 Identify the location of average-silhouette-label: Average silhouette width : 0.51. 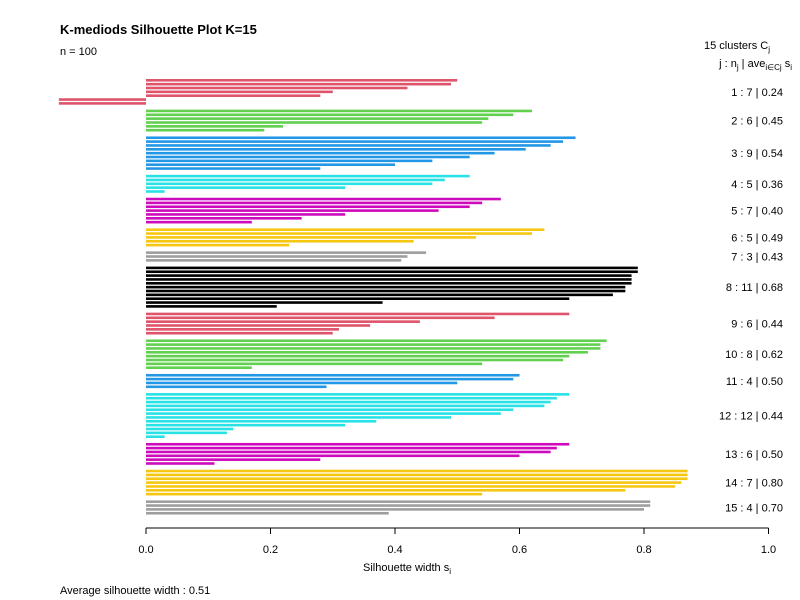
(135, 591).